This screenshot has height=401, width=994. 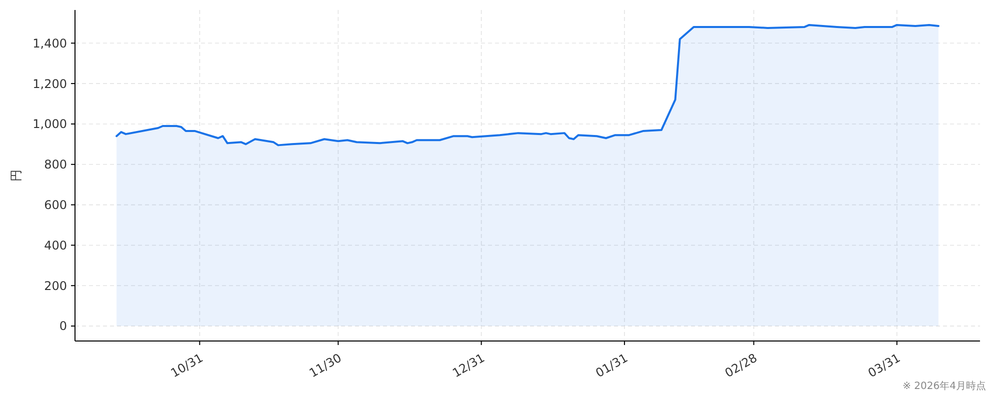 What do you see at coordinates (49, 43) in the screenshot?
I see `y-tick-label: 1,400` at bounding box center [49, 43].